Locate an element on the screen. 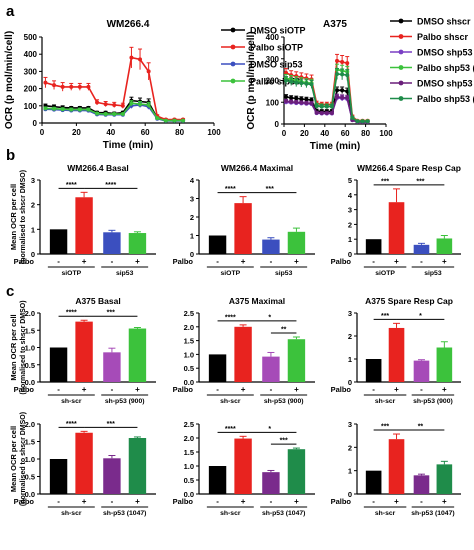 The height and width of the screenshot is (550, 474). sig-label: * is located at coordinates (269, 429).